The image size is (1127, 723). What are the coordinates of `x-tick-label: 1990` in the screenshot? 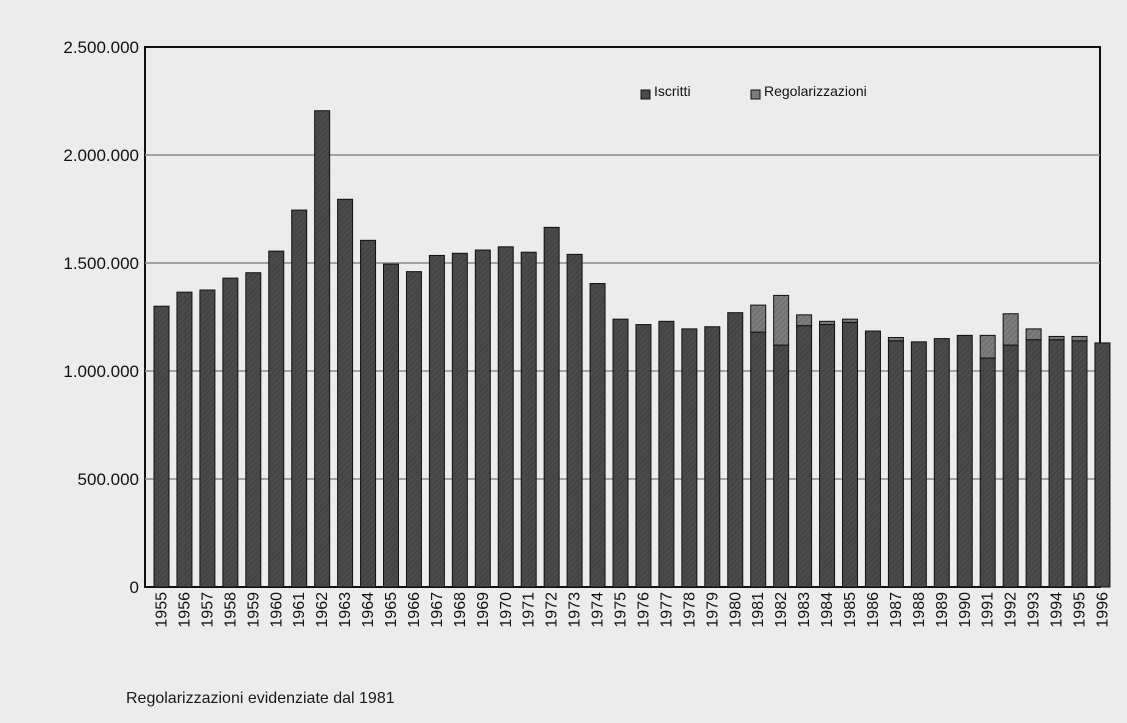 It's located at (965, 610).